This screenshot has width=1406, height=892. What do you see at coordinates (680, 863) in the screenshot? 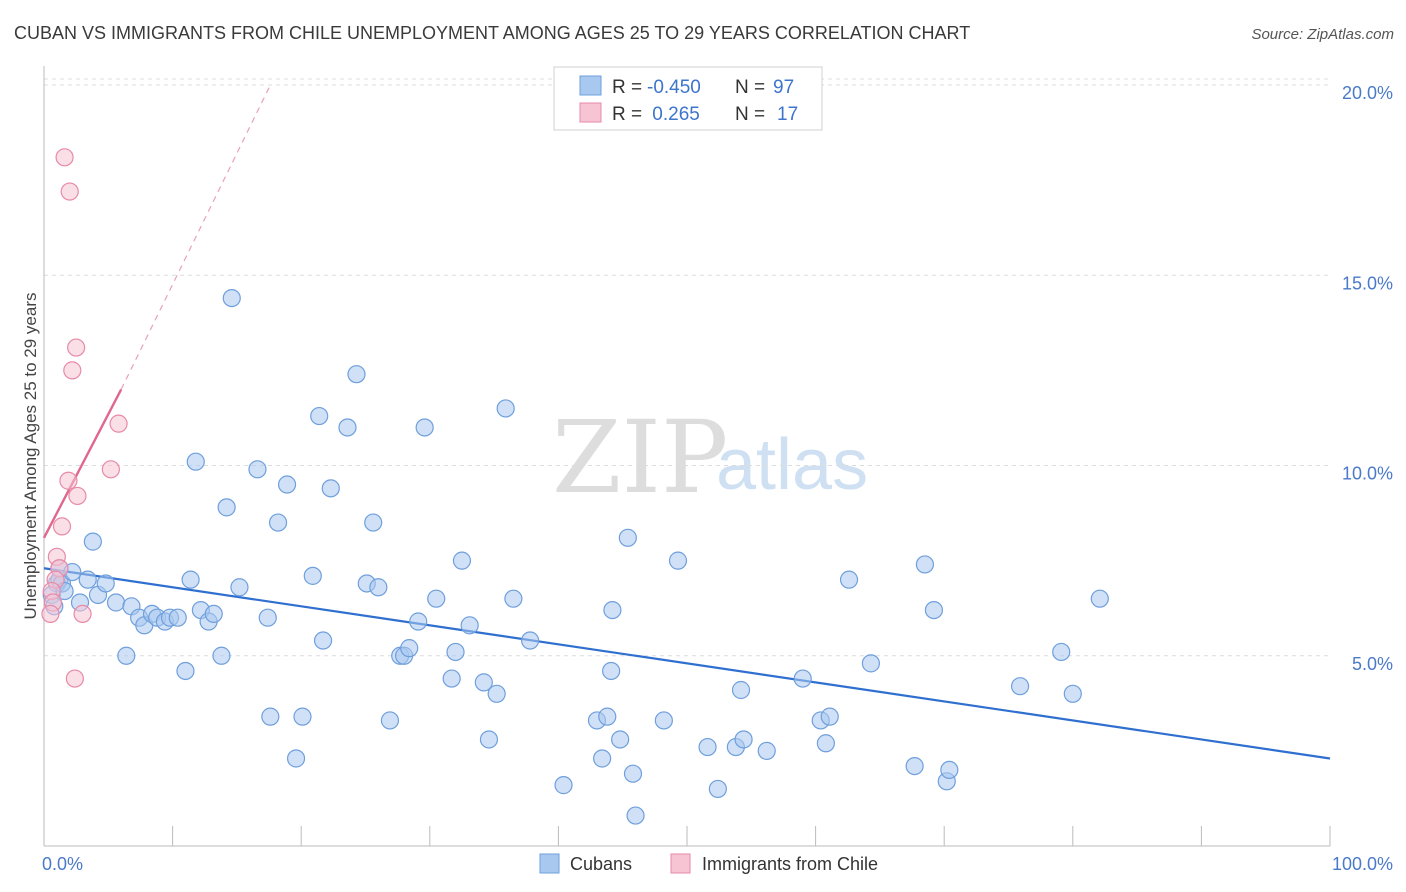
I see `bottom-legend-swatch-chile` at bounding box center [680, 863].